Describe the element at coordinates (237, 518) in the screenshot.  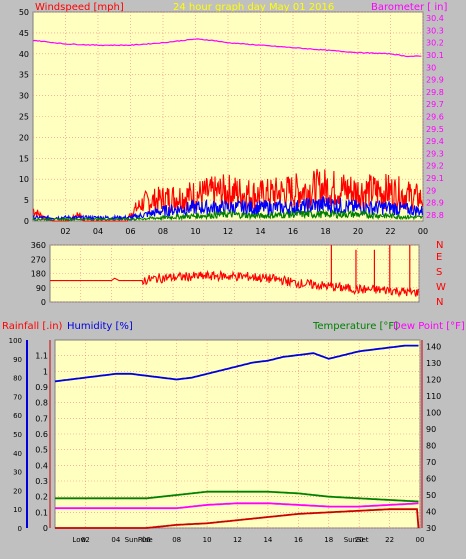
I see `rainfall-line` at that location.